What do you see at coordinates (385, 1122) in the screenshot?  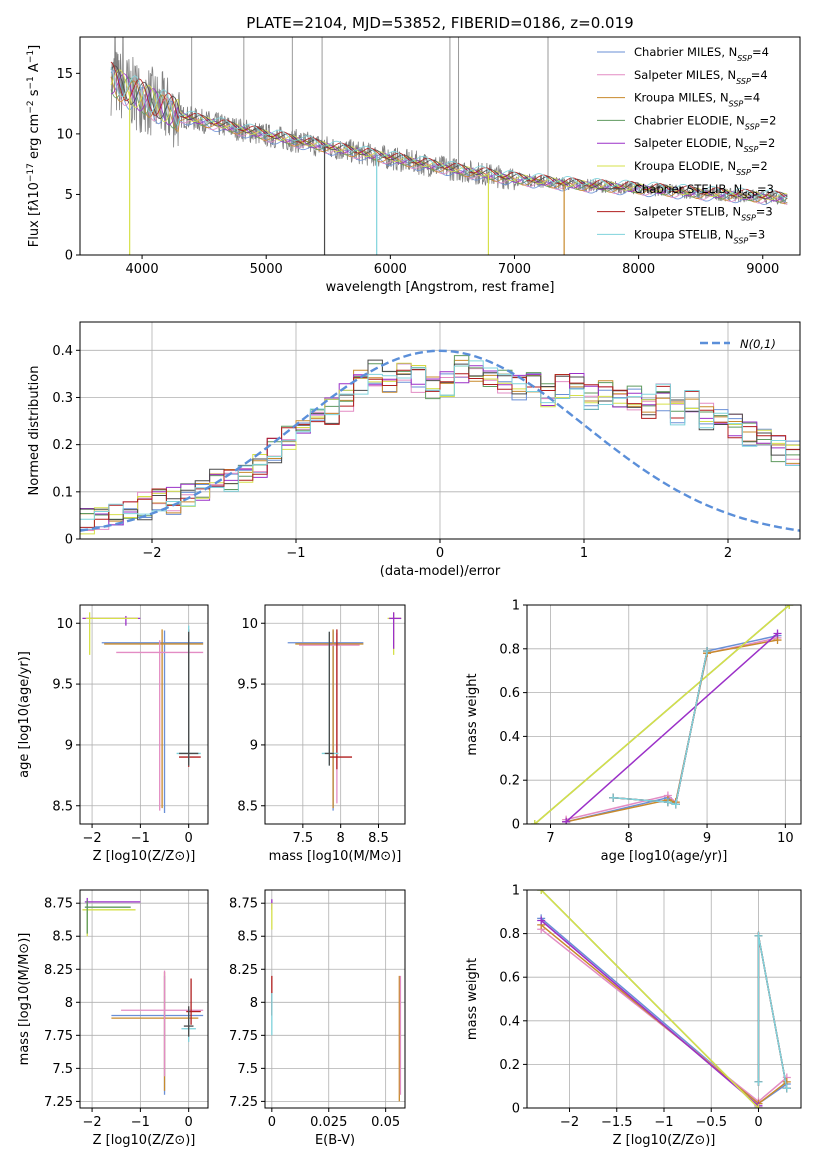 I see `x-tick-label: 0.05` at bounding box center [385, 1122].